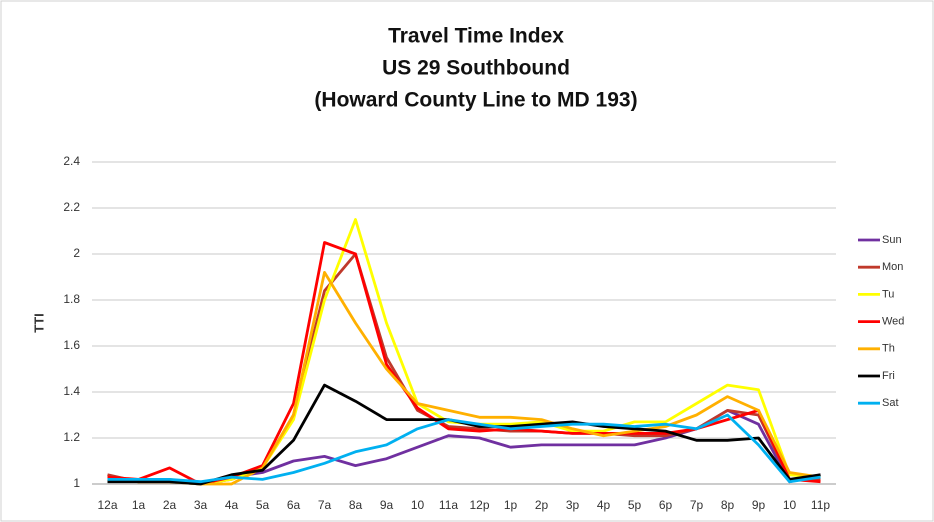  What do you see at coordinates (475, 100) in the screenshot?
I see `chart-title: (Howard County Line to MD 193)` at bounding box center [475, 100].